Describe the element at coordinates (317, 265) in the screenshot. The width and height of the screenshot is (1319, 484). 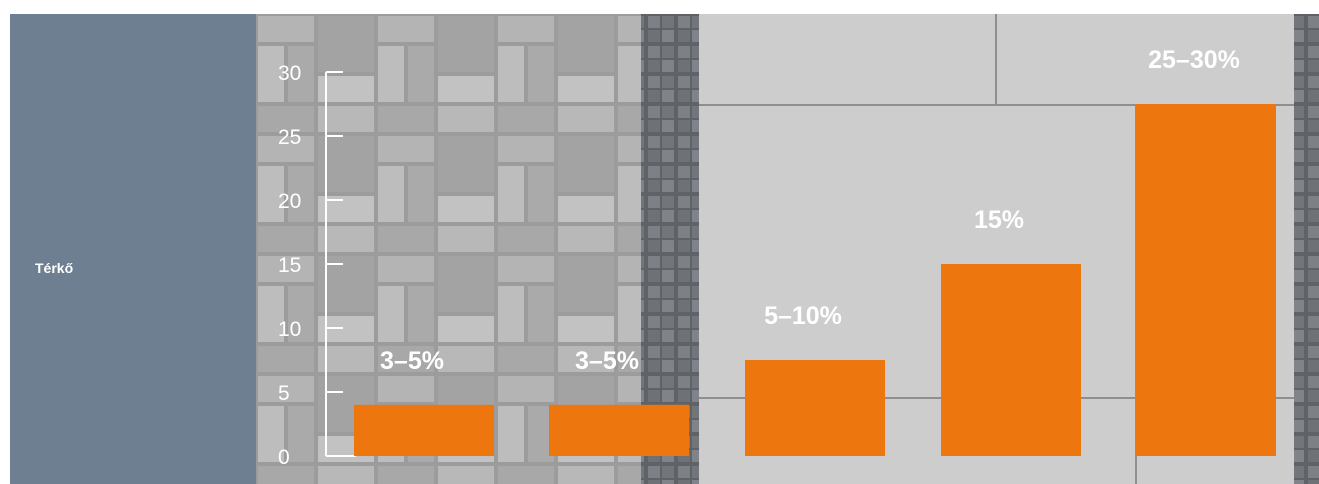
I see `y-axis: 0 5 10 15 20 25 30` at that location.